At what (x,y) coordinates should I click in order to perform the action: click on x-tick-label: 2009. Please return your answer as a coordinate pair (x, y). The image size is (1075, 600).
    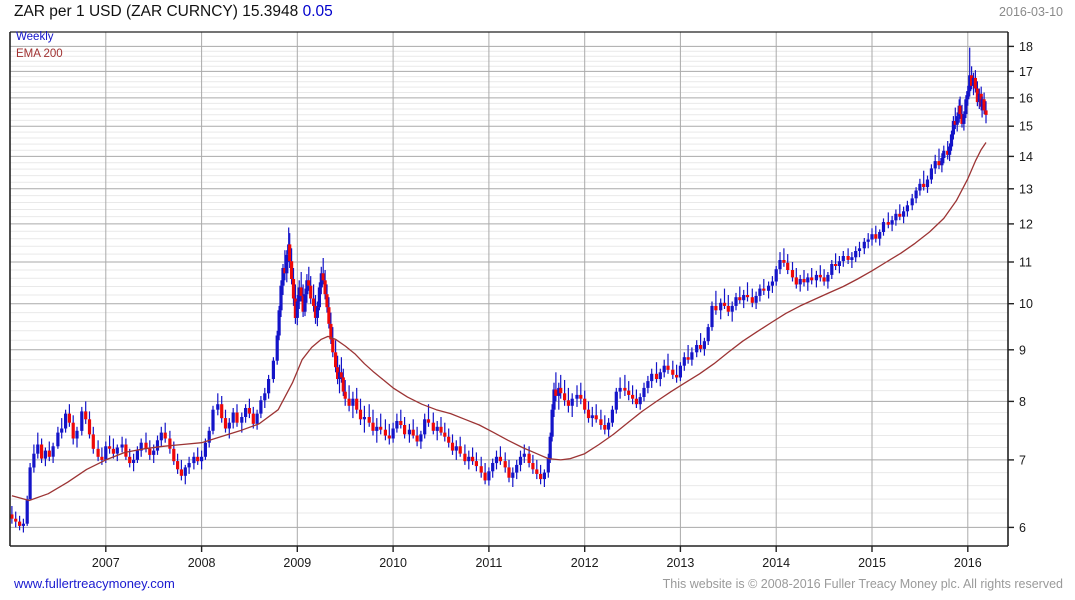
    Looking at the image, I should click on (297, 563).